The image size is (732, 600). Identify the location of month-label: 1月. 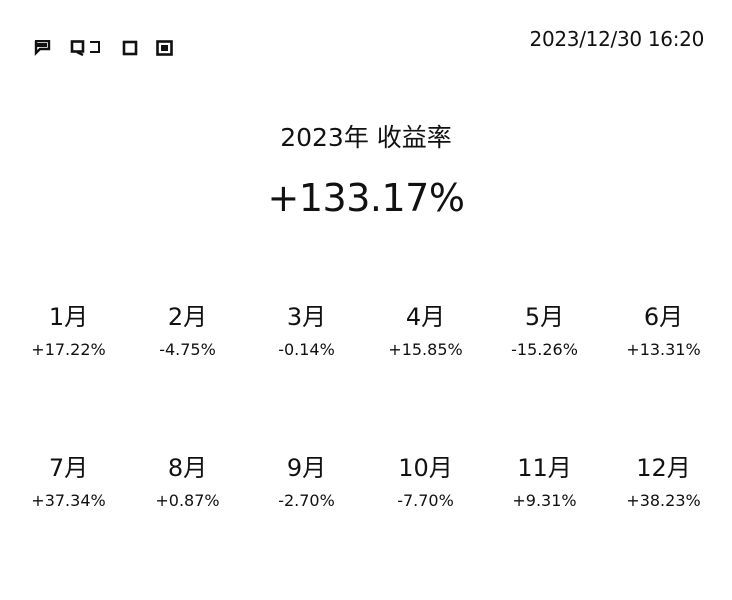
(68, 317).